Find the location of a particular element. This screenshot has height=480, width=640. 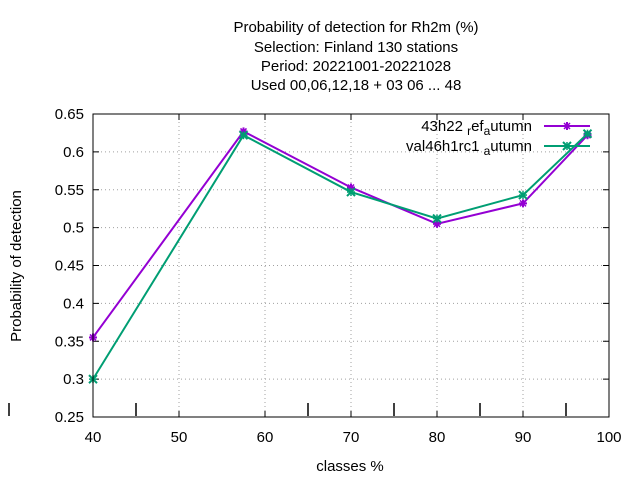

legend-label-2: val46h1rc1 autumn is located at coordinates (469, 148).